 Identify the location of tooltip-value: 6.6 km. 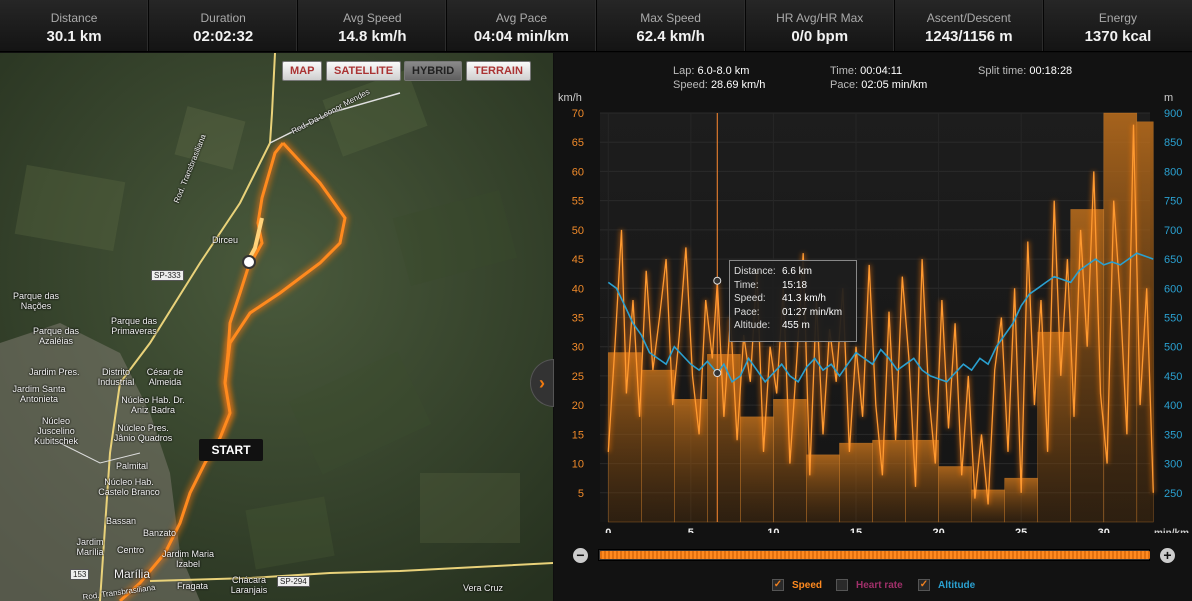
(797, 271).